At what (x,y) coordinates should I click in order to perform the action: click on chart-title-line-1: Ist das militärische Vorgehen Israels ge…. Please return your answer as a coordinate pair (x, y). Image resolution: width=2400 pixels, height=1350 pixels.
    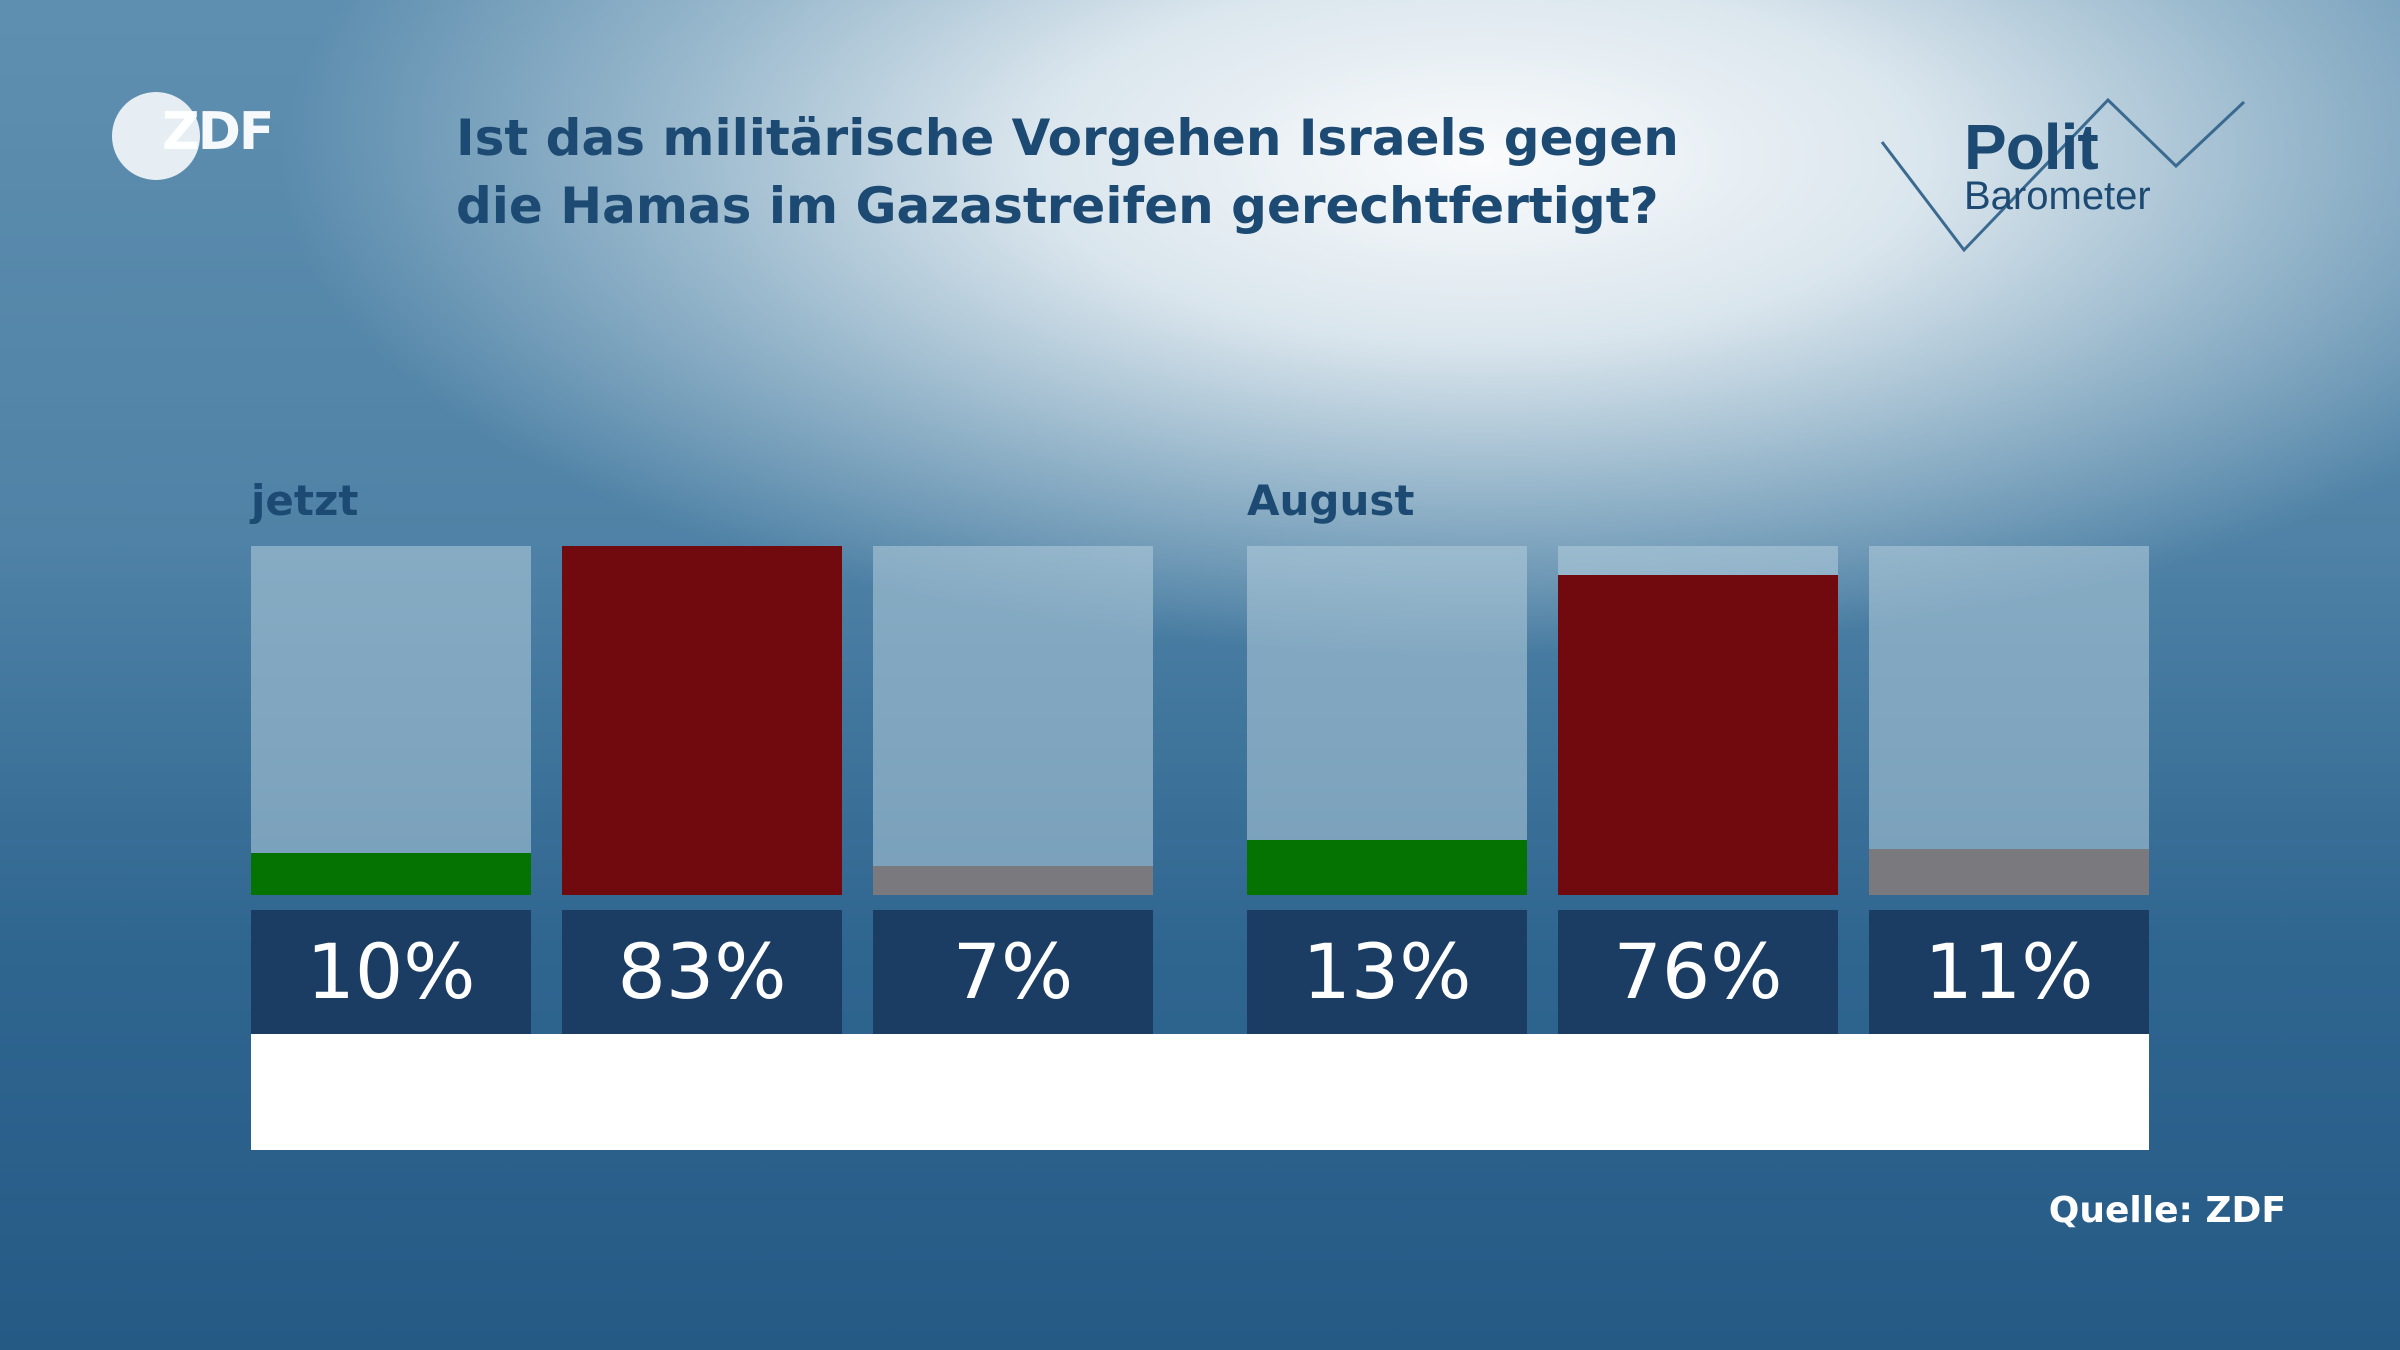
    Looking at the image, I should click on (1067, 138).